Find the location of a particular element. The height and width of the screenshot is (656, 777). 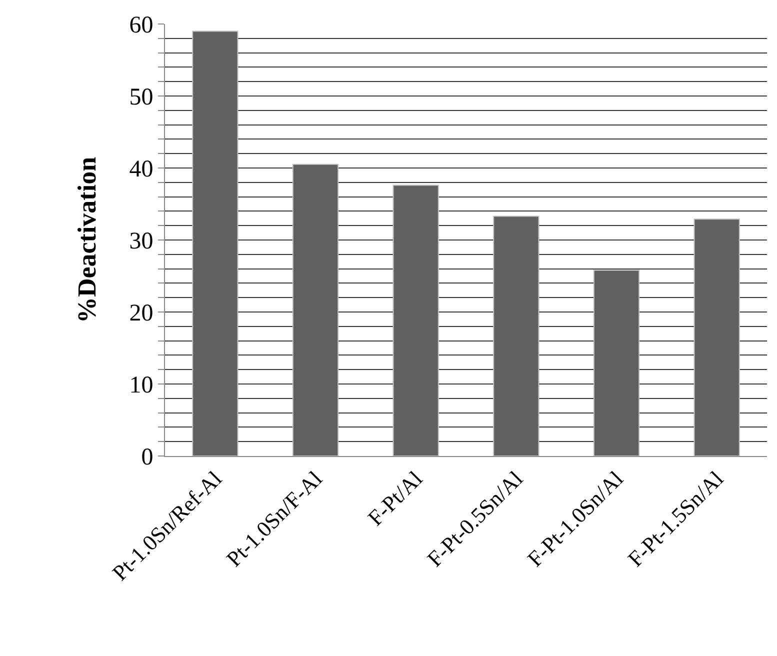

y-axis-title: %Deactivation is located at coordinates (87, 240).